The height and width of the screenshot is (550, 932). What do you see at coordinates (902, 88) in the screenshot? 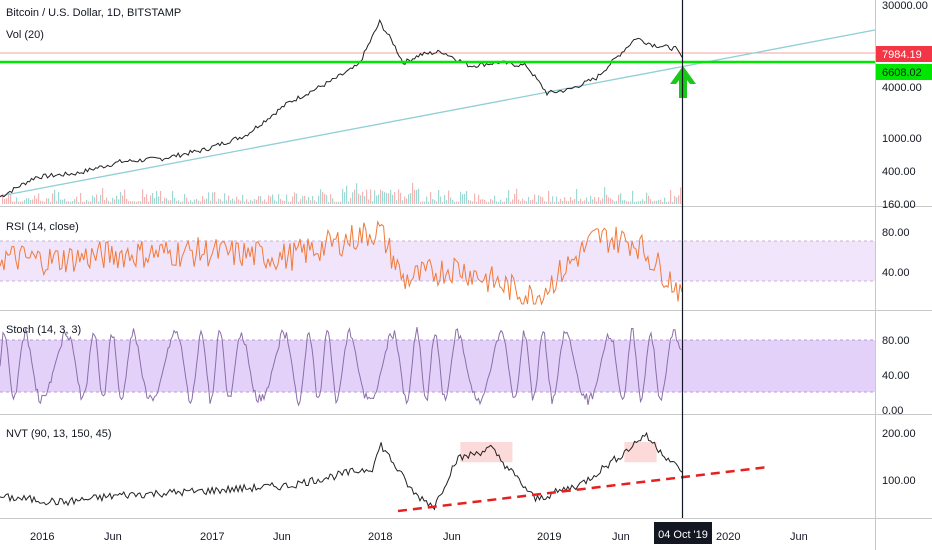
I see `price-tick-label: 4000.00` at bounding box center [902, 88].